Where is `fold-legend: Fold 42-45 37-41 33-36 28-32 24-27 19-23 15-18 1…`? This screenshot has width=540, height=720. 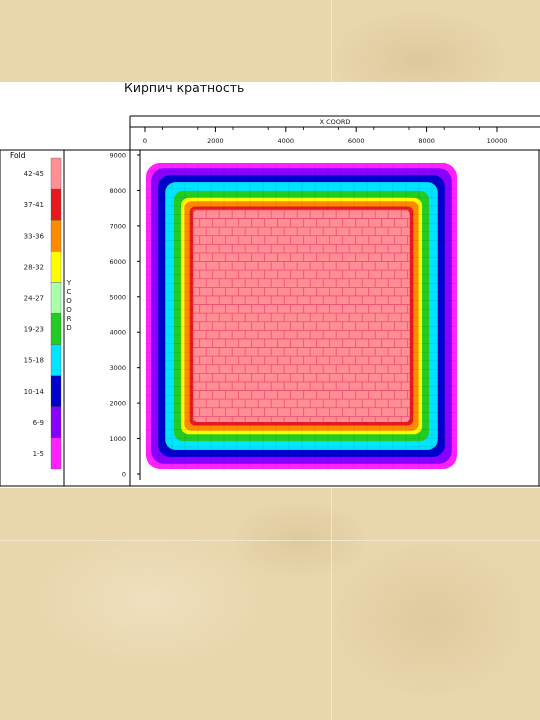
fold-legend: Fold 42-45 37-41 33-36 28-32 24-27 19-23 15-18 1… is located at coordinates (41, 310).